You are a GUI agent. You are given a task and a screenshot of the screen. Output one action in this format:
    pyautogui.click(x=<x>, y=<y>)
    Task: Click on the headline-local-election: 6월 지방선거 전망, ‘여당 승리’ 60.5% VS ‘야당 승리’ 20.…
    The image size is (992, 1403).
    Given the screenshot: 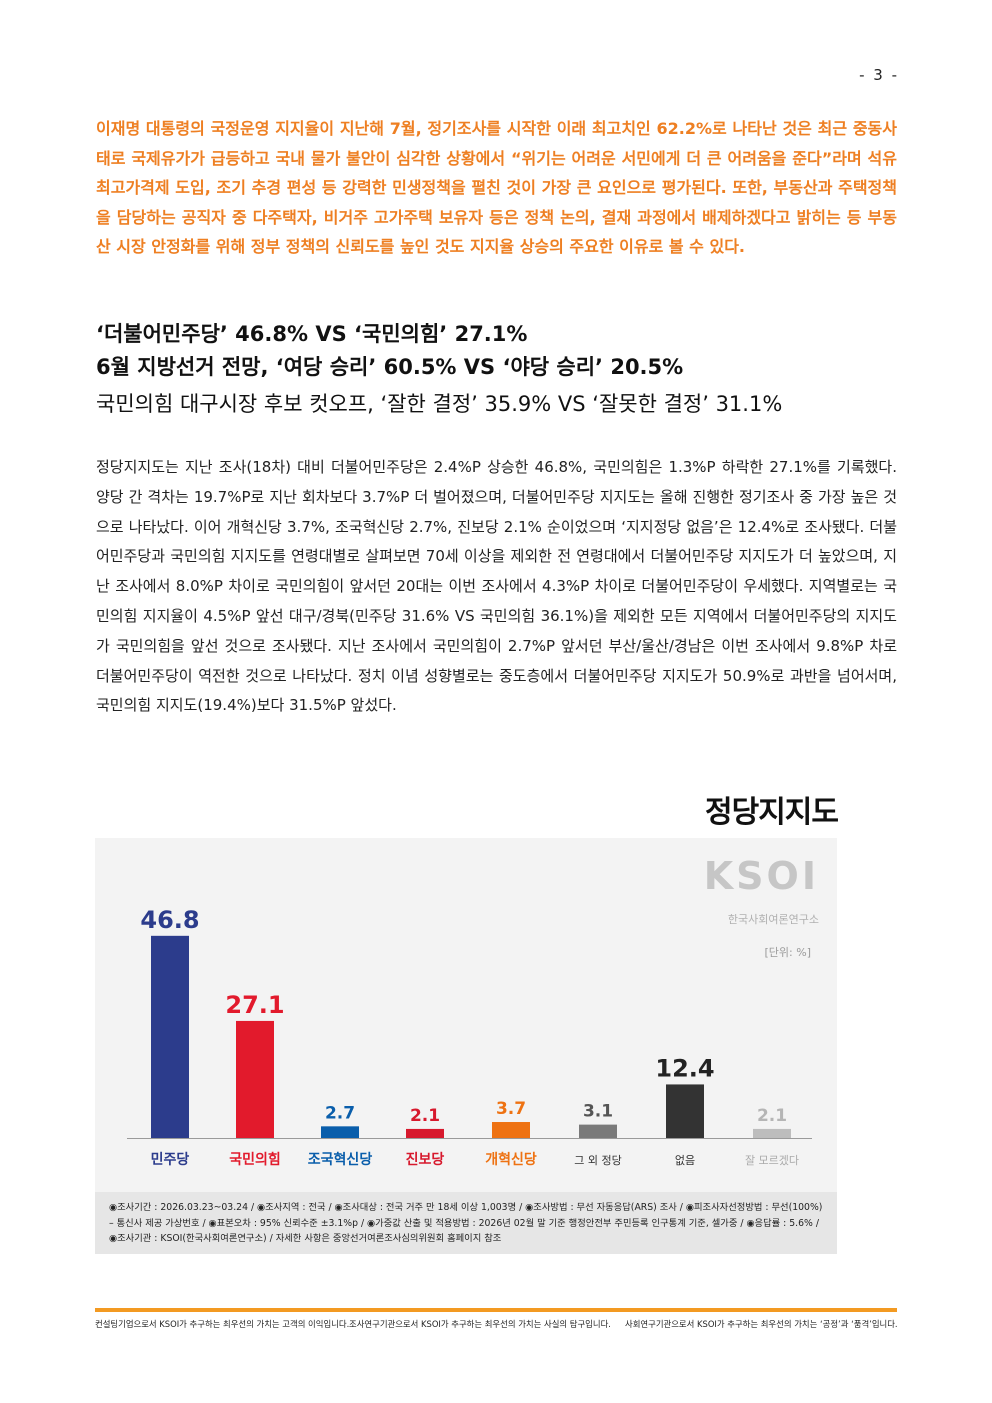 What is the action you would take?
    pyautogui.click(x=390, y=367)
    